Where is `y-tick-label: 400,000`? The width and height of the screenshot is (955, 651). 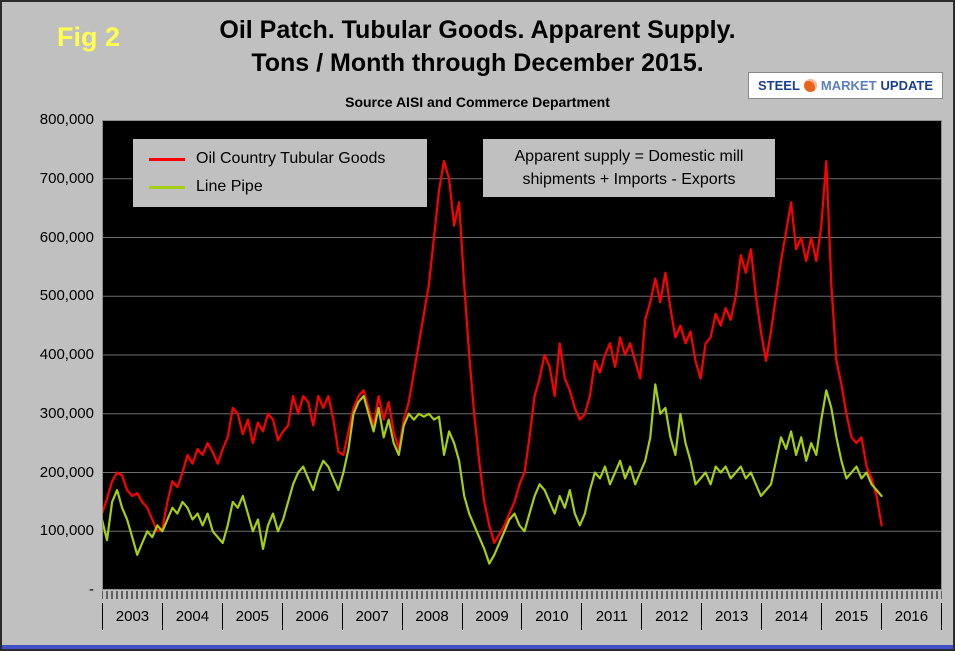
y-tick-label: 400,000 is located at coordinates (66, 354).